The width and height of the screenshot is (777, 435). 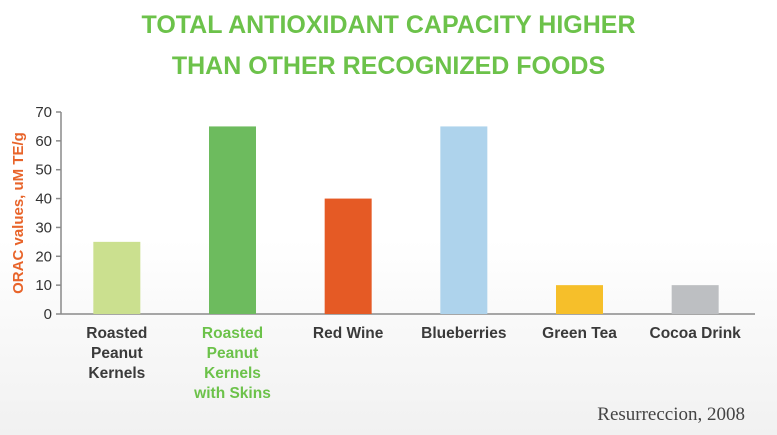 What do you see at coordinates (671, 414) in the screenshot?
I see `source-citation: Resurreccion, 2008` at bounding box center [671, 414].